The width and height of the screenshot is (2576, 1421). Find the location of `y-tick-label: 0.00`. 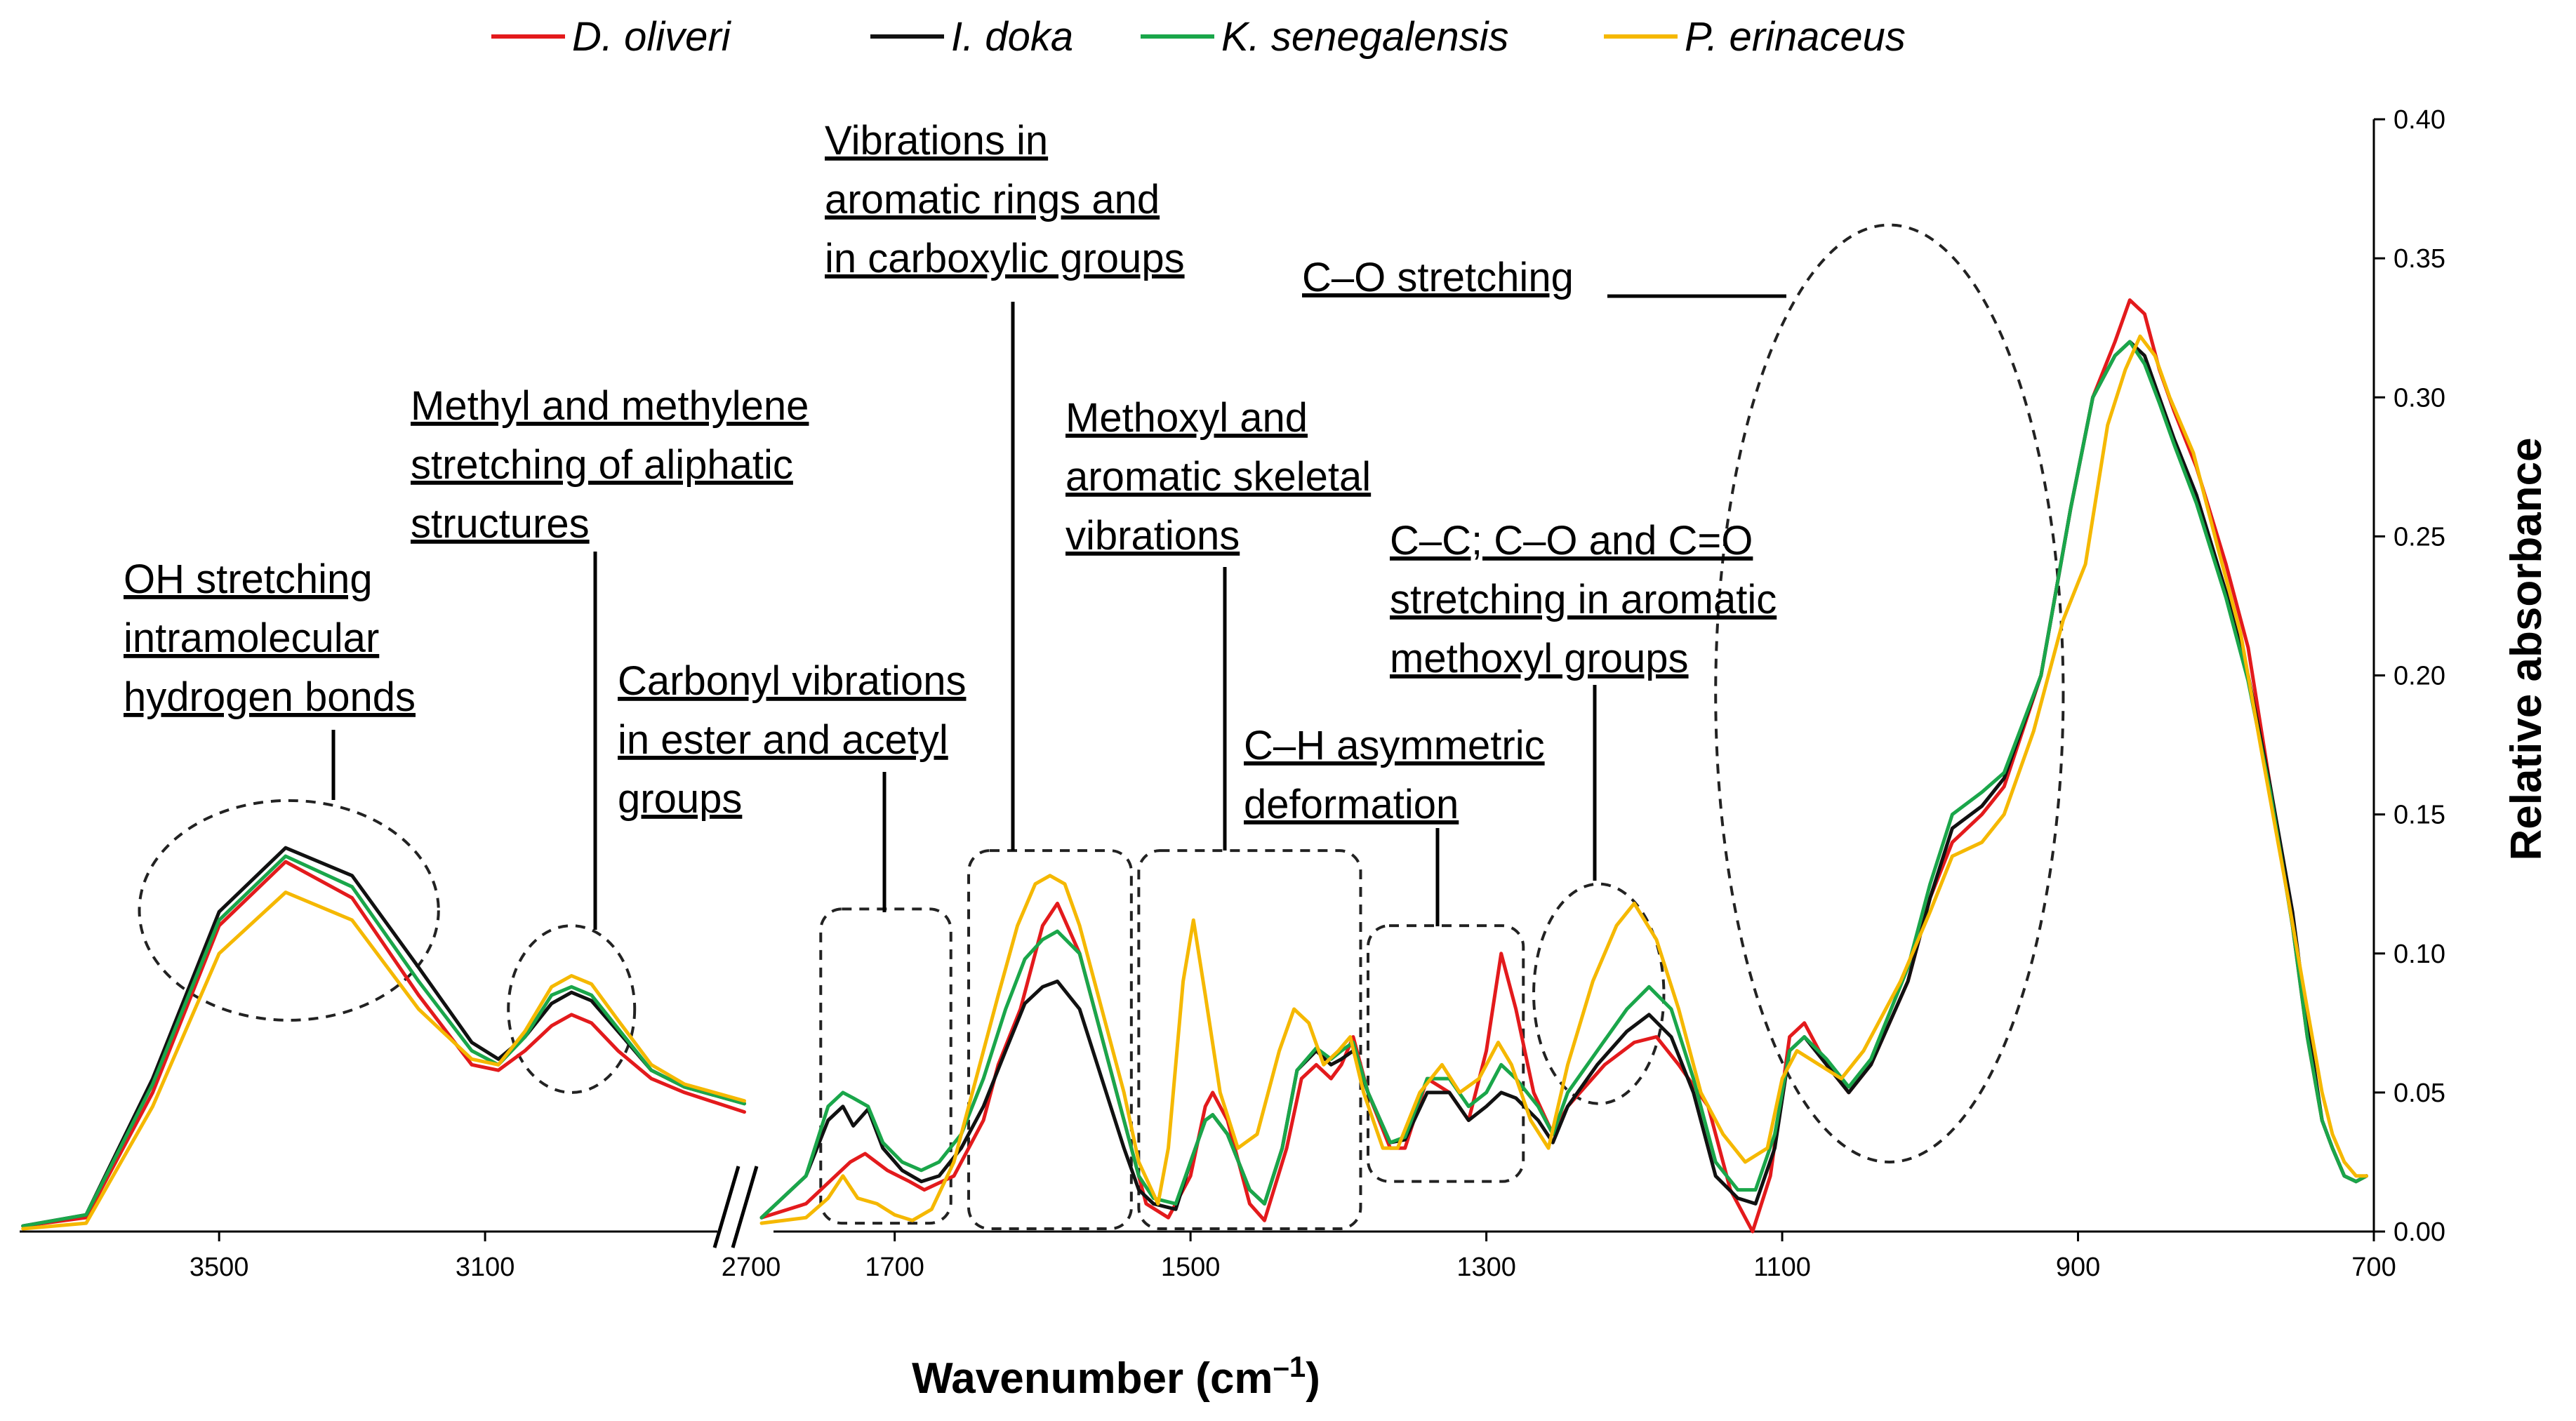

y-tick-label: 0.00 is located at coordinates (2420, 1232).